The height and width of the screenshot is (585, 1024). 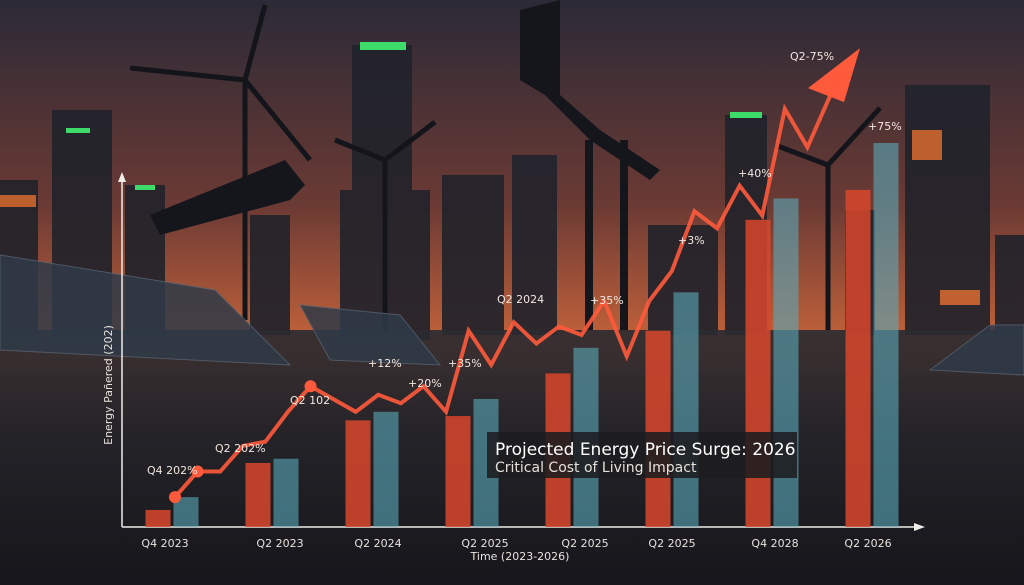 What do you see at coordinates (812, 56) in the screenshot?
I see `annotation: Q2-75%` at bounding box center [812, 56].